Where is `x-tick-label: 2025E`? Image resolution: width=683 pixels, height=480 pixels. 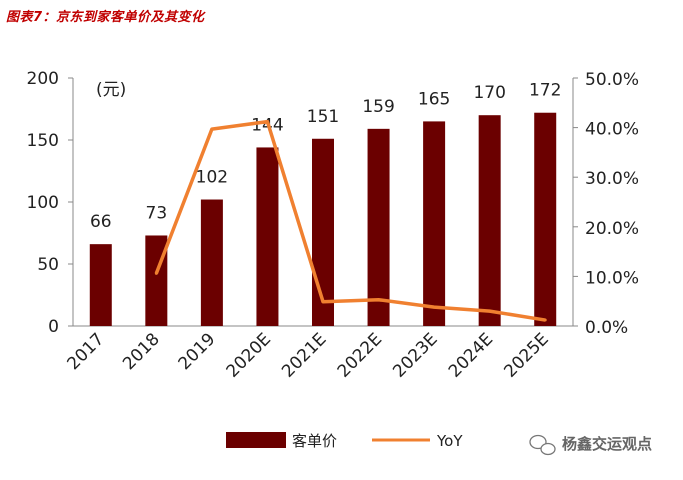
x-tick-label: 2025E is located at coordinates (526, 355).